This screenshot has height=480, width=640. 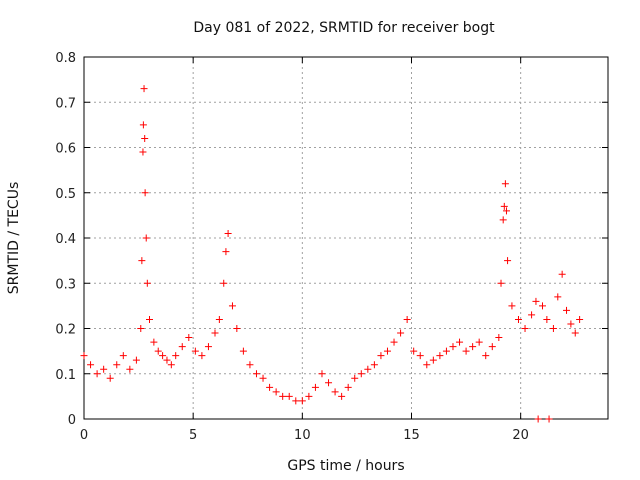 I want to click on y-tick-label: 0.5, so click(x=65, y=194).